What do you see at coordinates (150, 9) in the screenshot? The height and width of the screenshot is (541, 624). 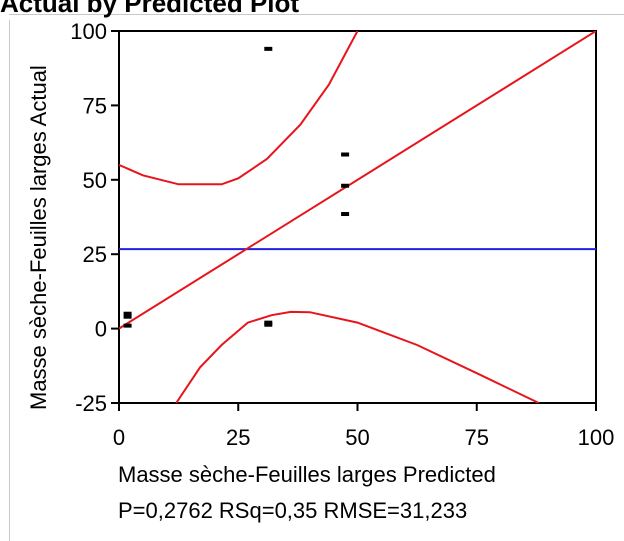 I see `chart-title: Actual by Predicted Plot` at bounding box center [150, 9].